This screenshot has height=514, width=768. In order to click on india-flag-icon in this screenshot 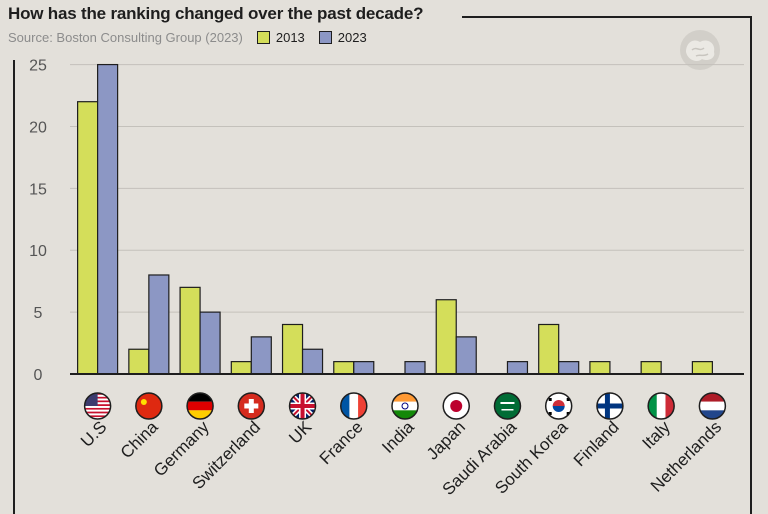, I will do `click(405, 406)`.